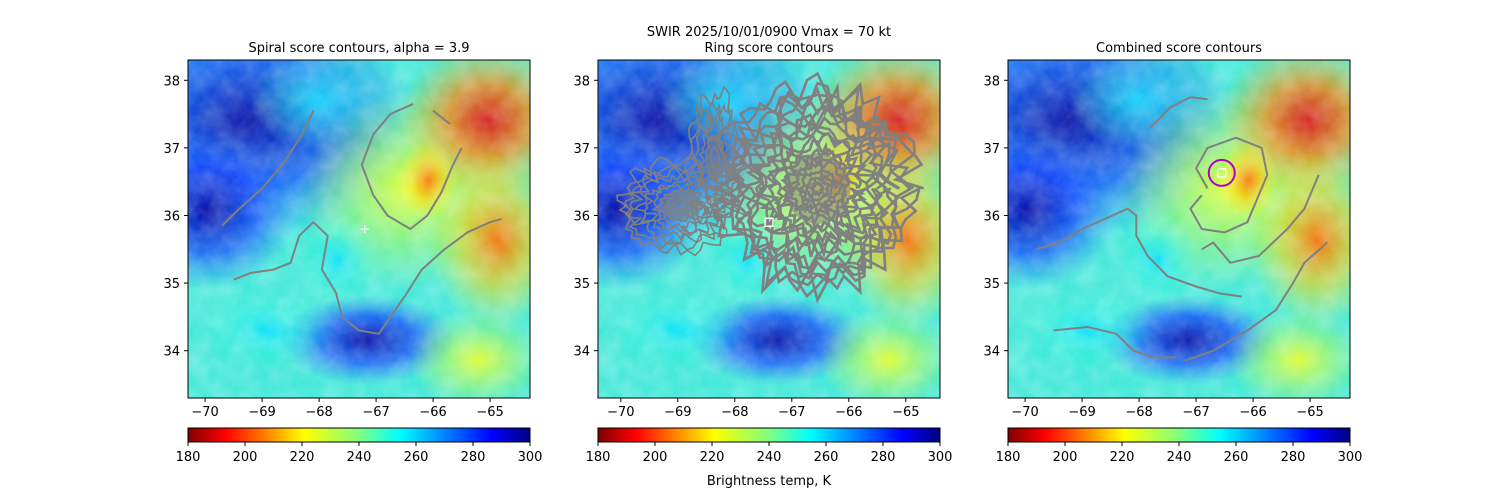 The width and height of the screenshot is (1500, 500). I want to click on figure-suptitle: SWIR 2025/10/01/0900 Vmax = 70 kt, so click(769, 32).